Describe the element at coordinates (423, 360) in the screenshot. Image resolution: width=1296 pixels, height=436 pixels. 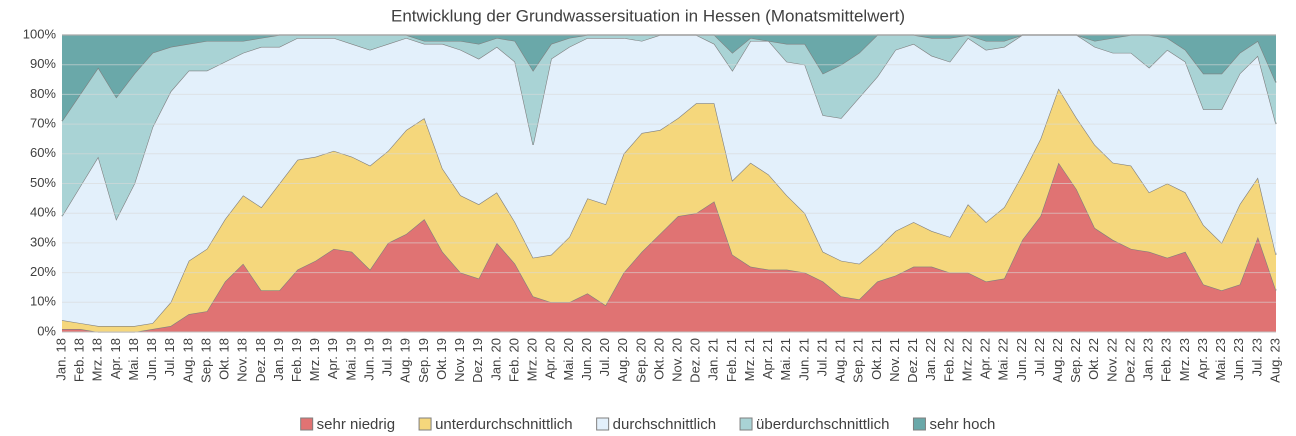
I see `x-tick-label: Sep. 19` at that location.